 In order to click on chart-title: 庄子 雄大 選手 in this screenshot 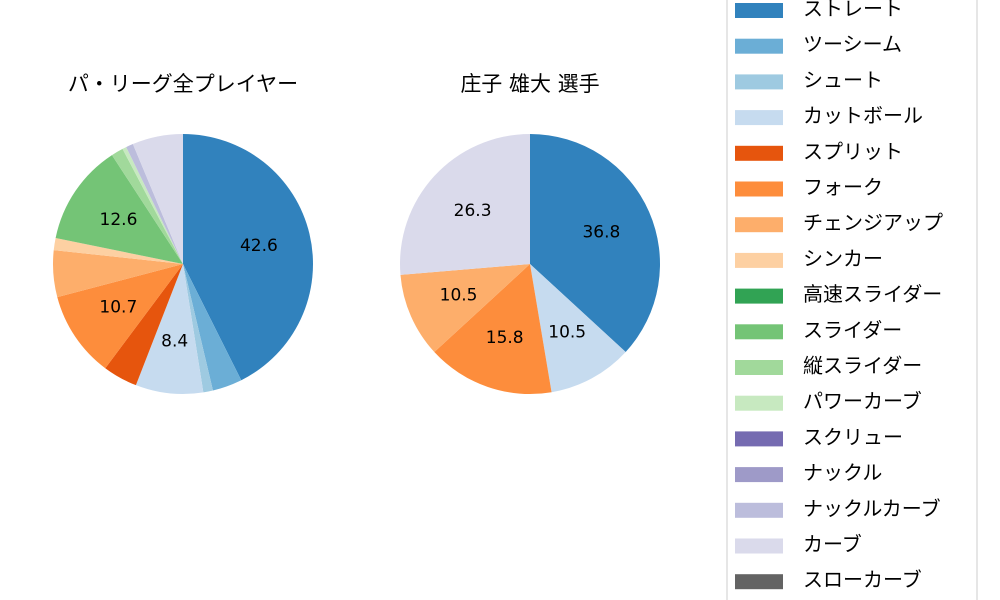, I will do `click(529, 84)`.